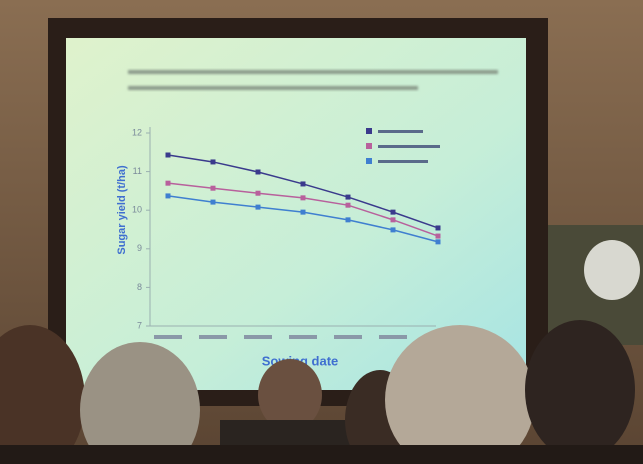 The width and height of the screenshot is (643, 464). I want to click on y-tick-label: 12, so click(137, 132).